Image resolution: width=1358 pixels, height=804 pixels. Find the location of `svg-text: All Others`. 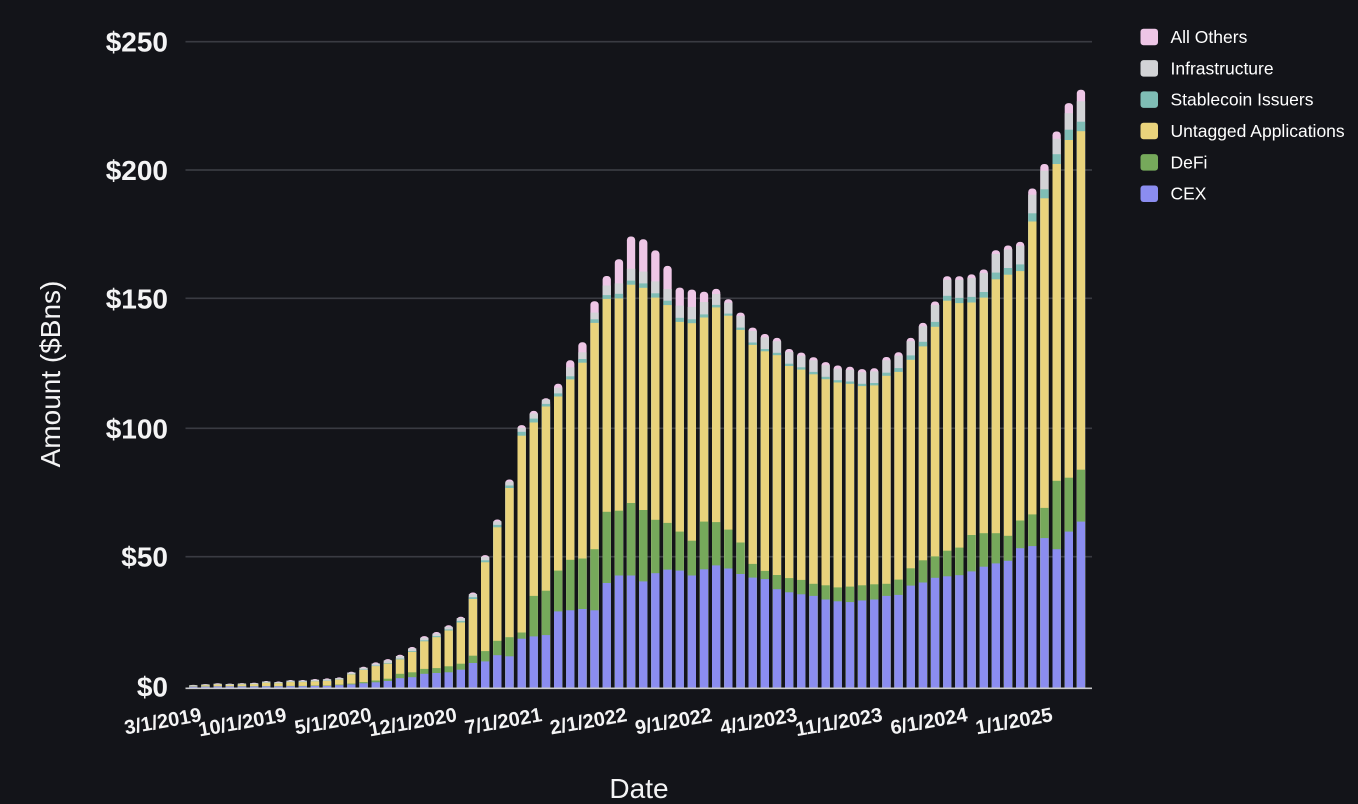

svg-text: All Others is located at coordinates (1209, 37).